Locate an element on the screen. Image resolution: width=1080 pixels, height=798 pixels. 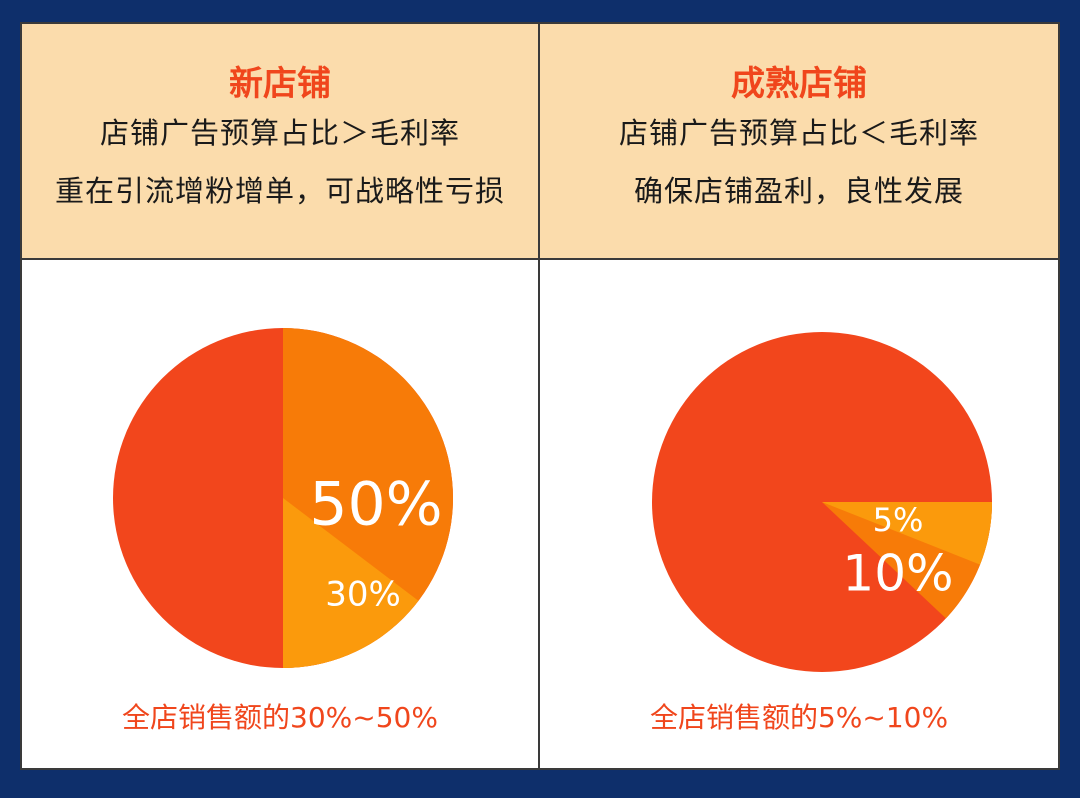
pie-chart-new-store: 50% 30% is located at coordinates (283, 498).